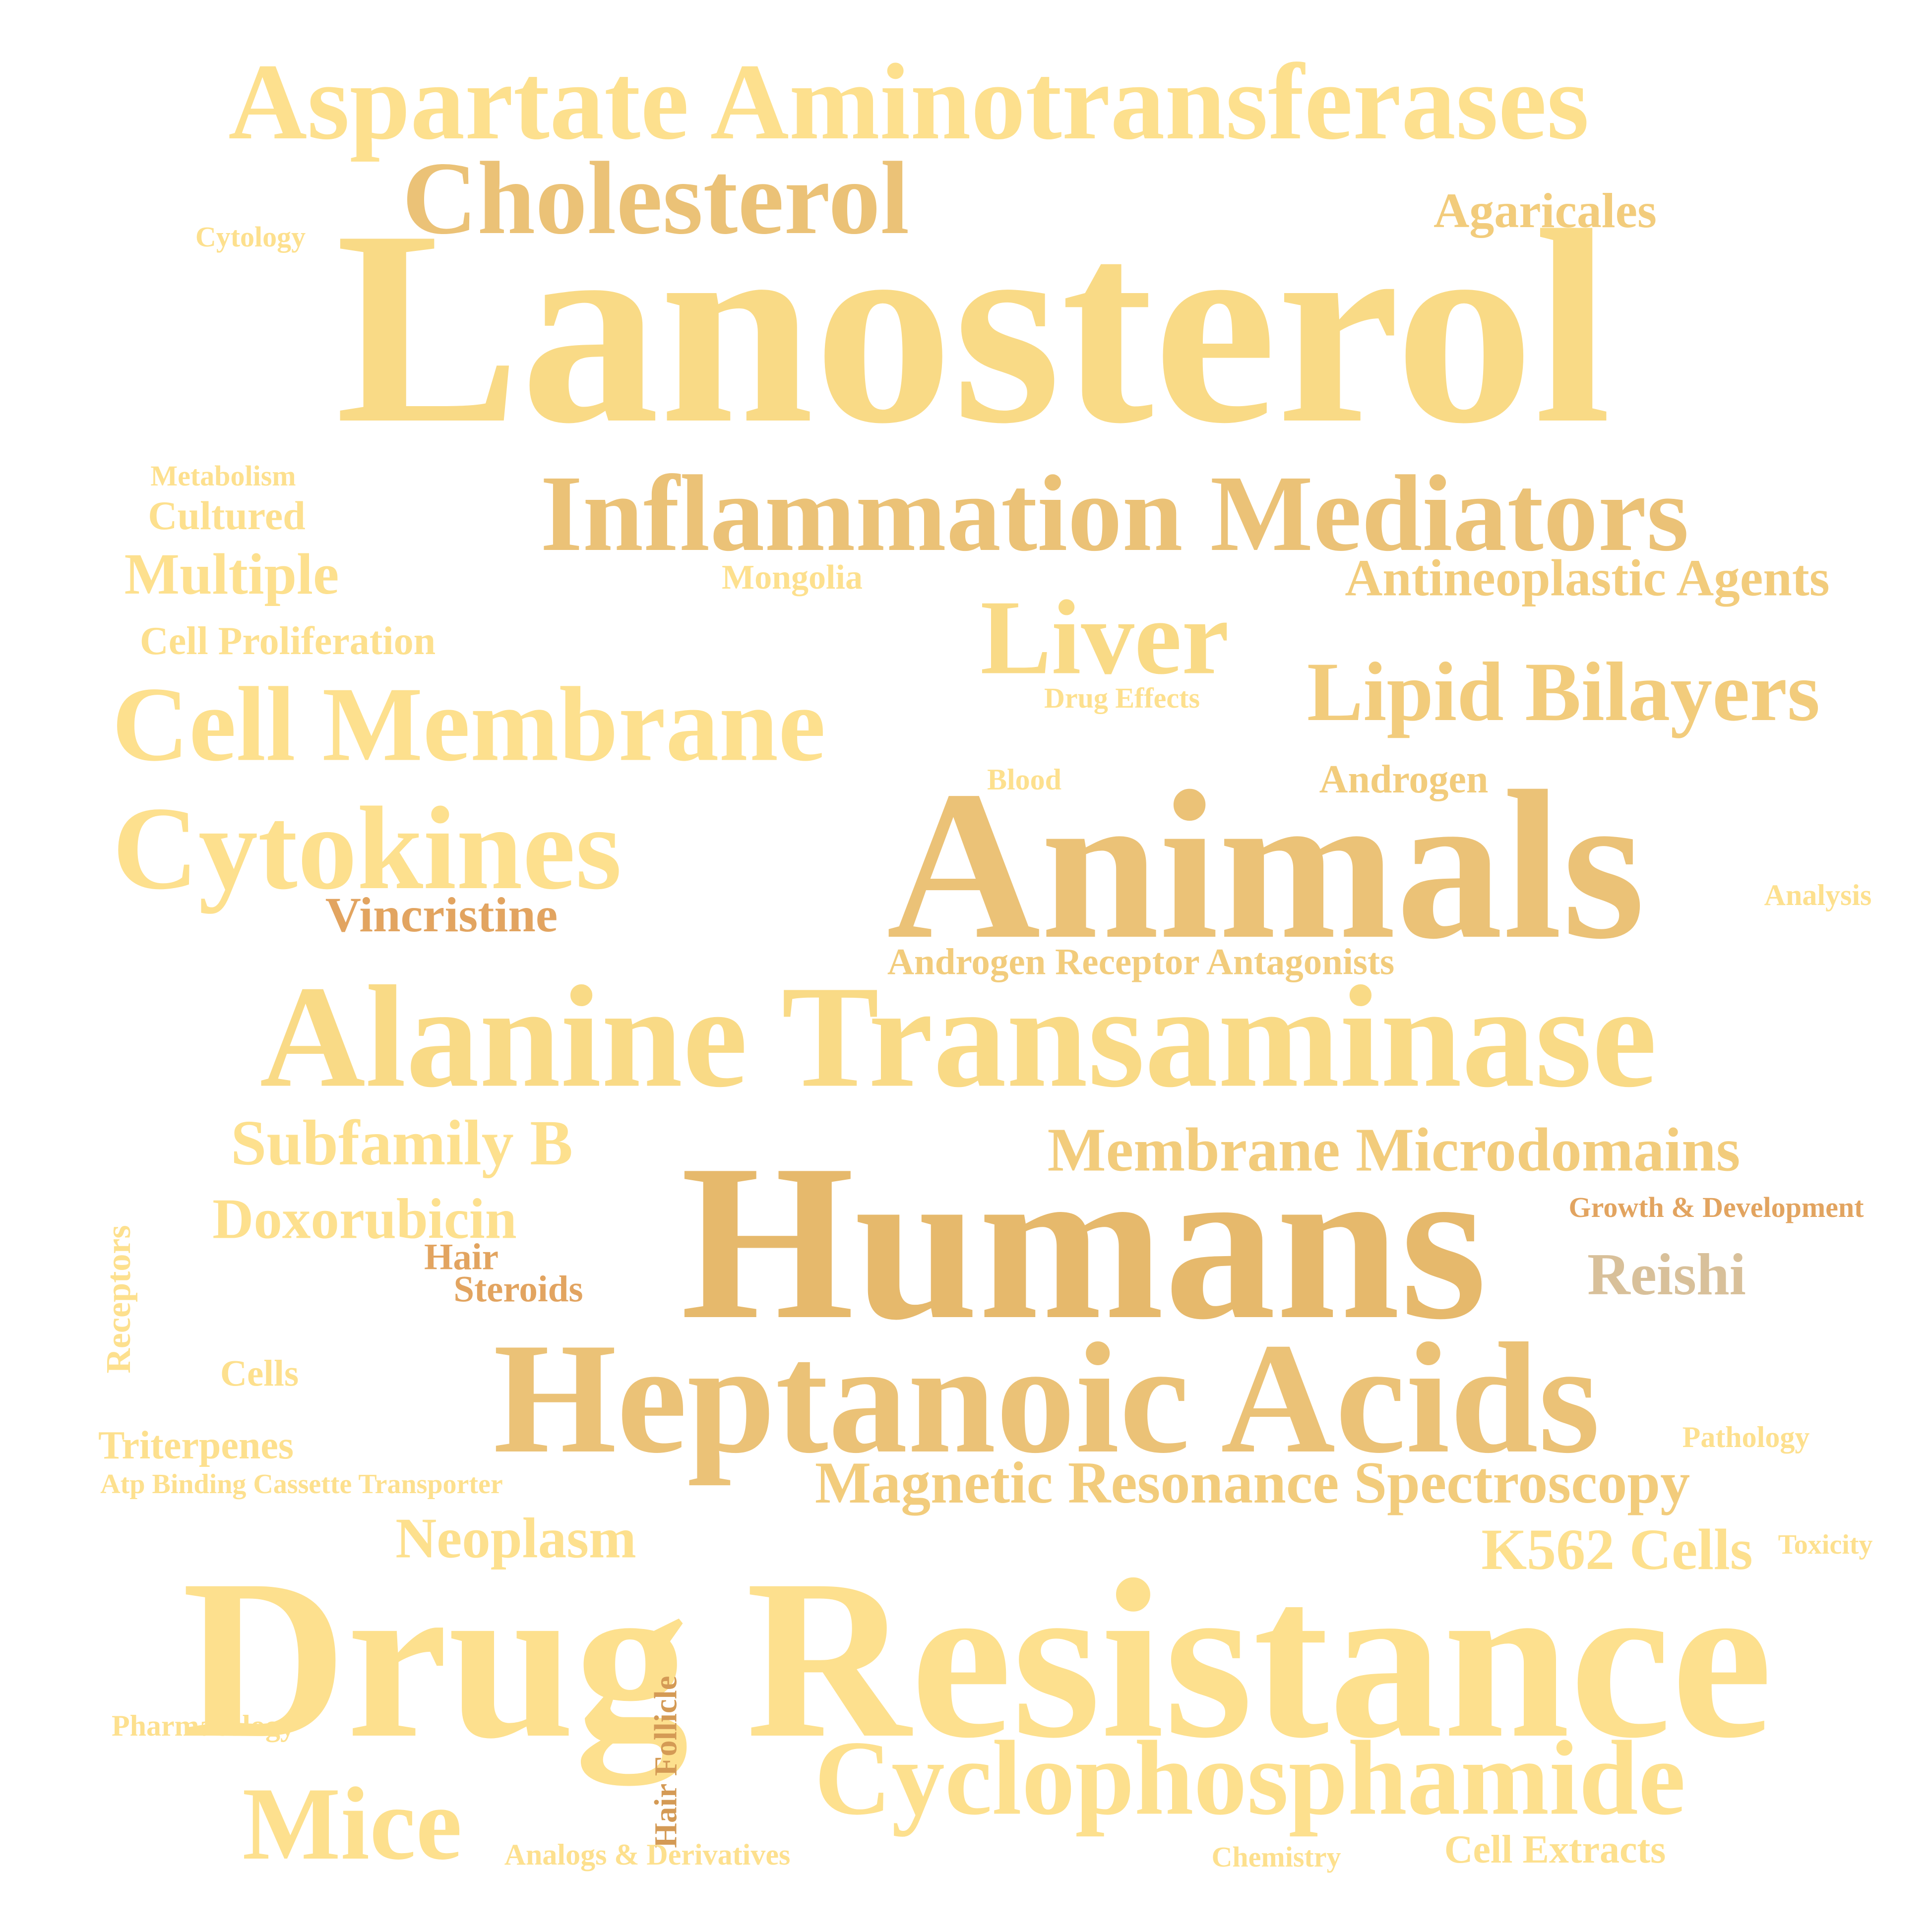  Describe the element at coordinates (203, 1725) in the screenshot. I see `word-pharmacology: Pharmacology` at that location.